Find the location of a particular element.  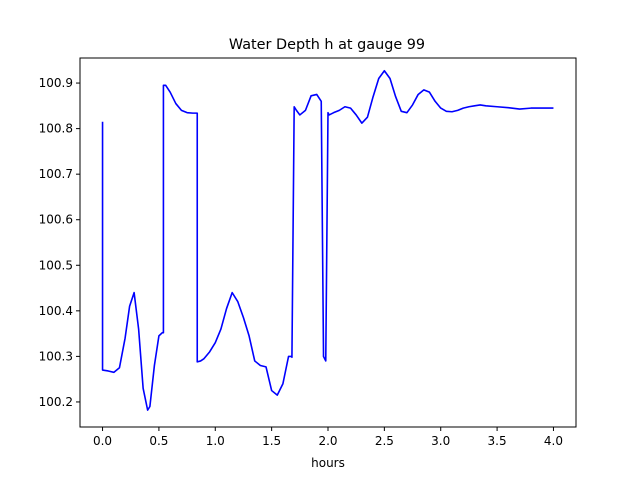

y-tick-label: 100.9 is located at coordinates (56, 83).